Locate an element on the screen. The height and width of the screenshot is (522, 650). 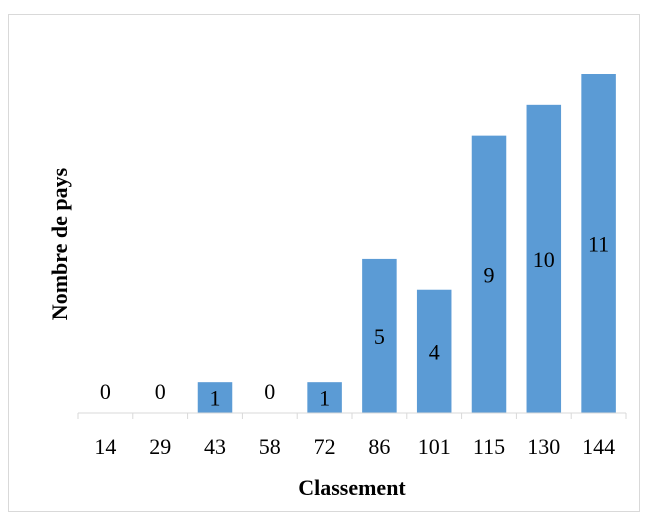
data-label-144: 11 is located at coordinates (598, 244).